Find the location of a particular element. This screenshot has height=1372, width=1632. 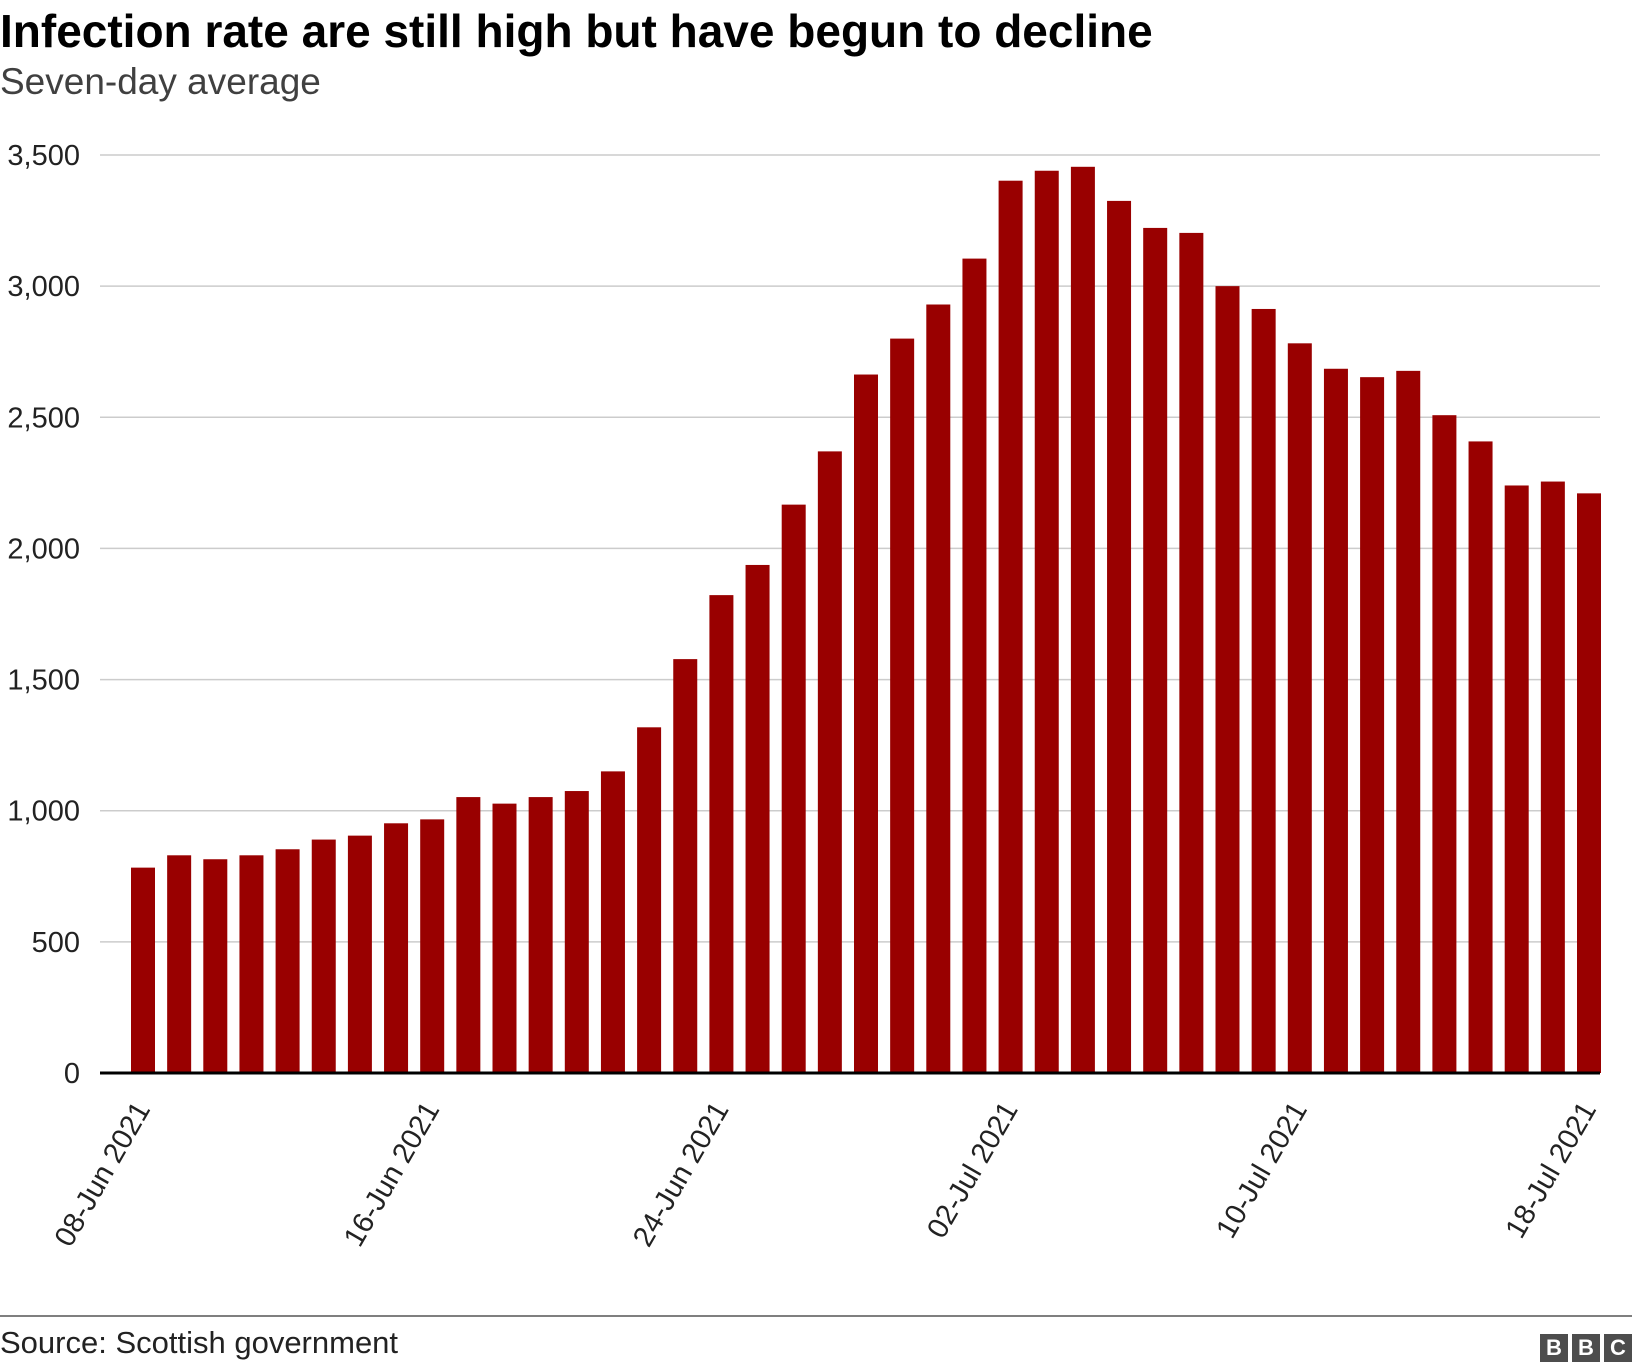

source-note: Source: Scottish government is located at coordinates (199, 1342).